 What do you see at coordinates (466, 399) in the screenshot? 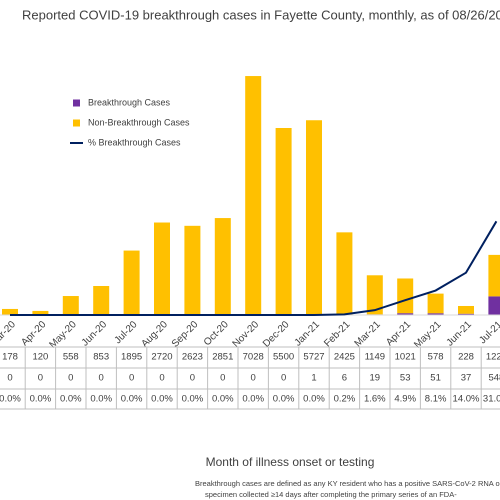
I see `table-cell: 14.0%` at bounding box center [466, 399].